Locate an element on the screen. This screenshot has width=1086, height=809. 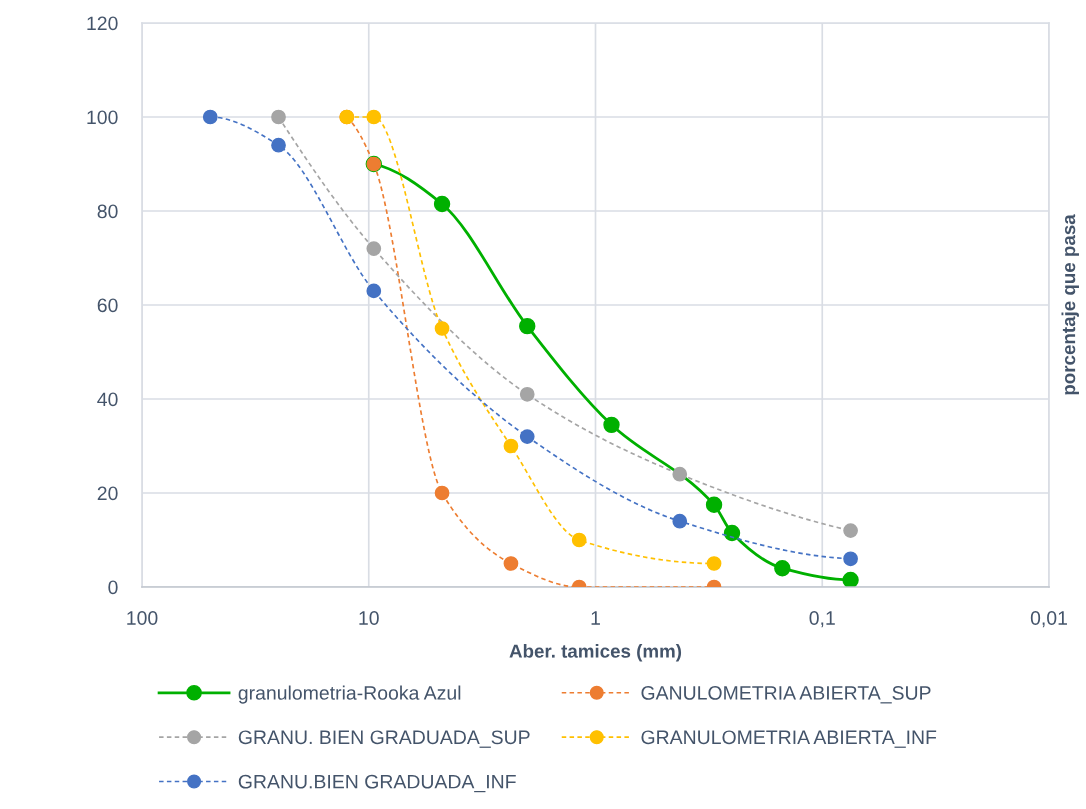
legend-label: GANULOMETRIA ABIERTA_SUP is located at coordinates (786, 695).